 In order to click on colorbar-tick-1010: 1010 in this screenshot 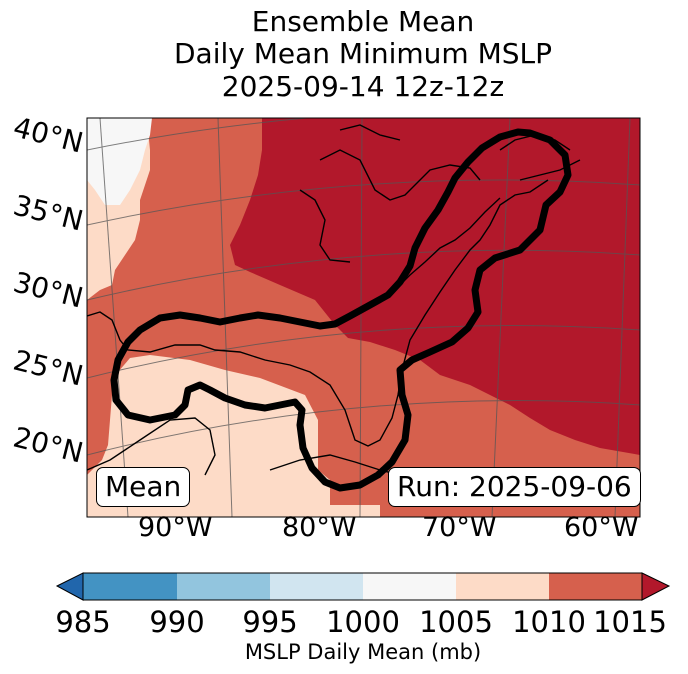, I will do `click(549, 622)`.